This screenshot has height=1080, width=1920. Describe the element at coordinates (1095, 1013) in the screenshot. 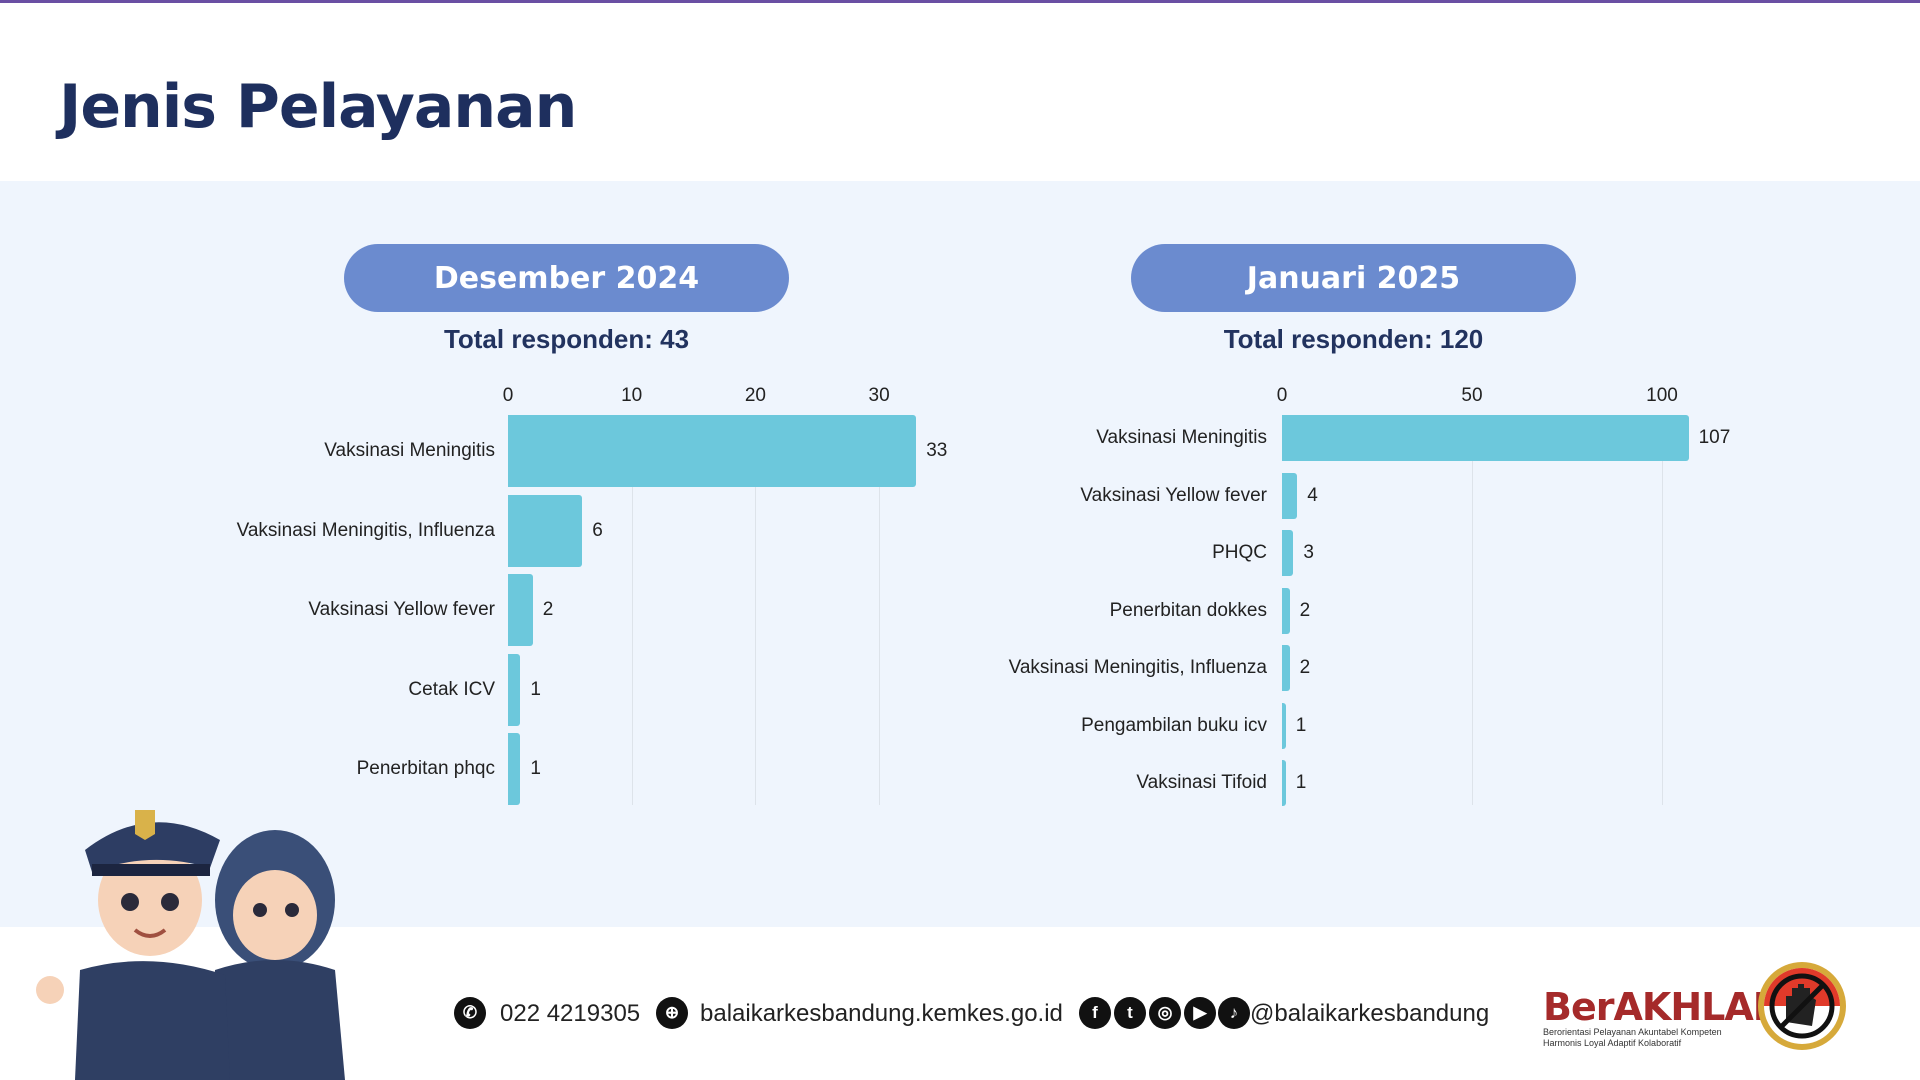

I see `facebook-icon: f` at that location.